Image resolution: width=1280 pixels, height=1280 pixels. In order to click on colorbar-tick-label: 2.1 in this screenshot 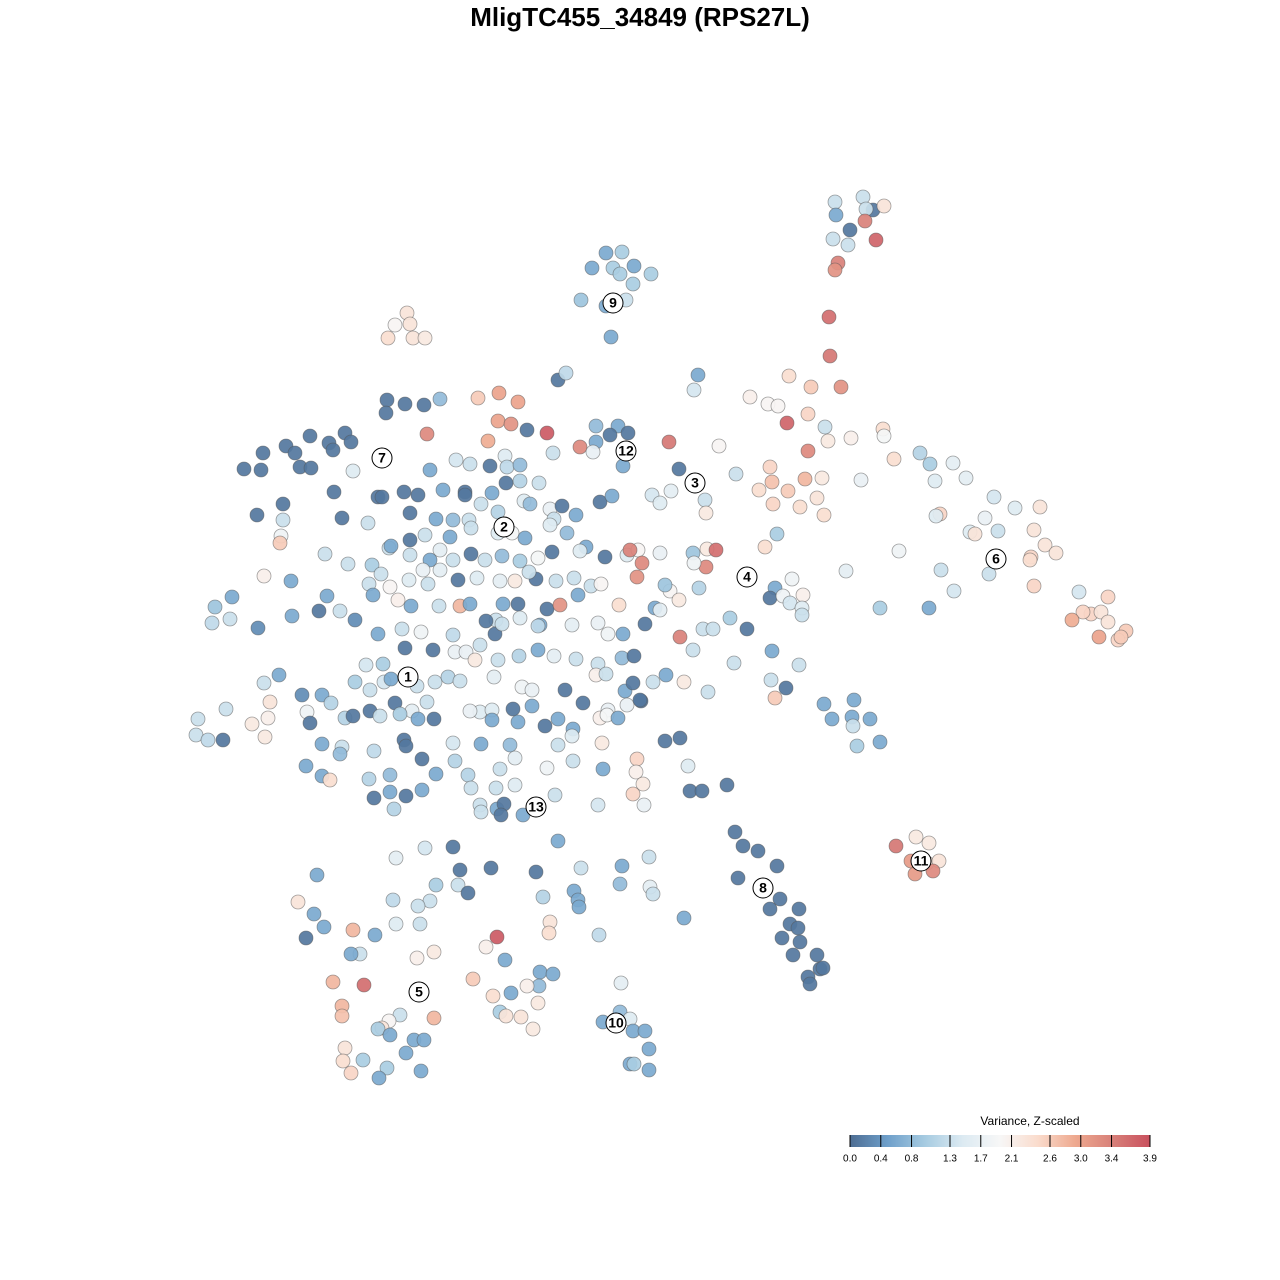, I will do `click(1012, 1159)`.